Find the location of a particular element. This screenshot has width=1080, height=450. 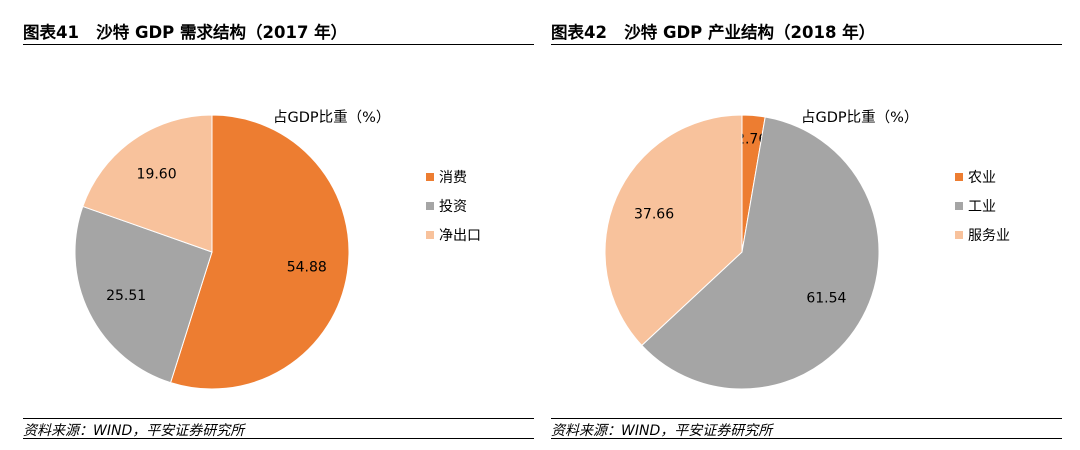

legend-label: 工业 is located at coordinates (982, 207).